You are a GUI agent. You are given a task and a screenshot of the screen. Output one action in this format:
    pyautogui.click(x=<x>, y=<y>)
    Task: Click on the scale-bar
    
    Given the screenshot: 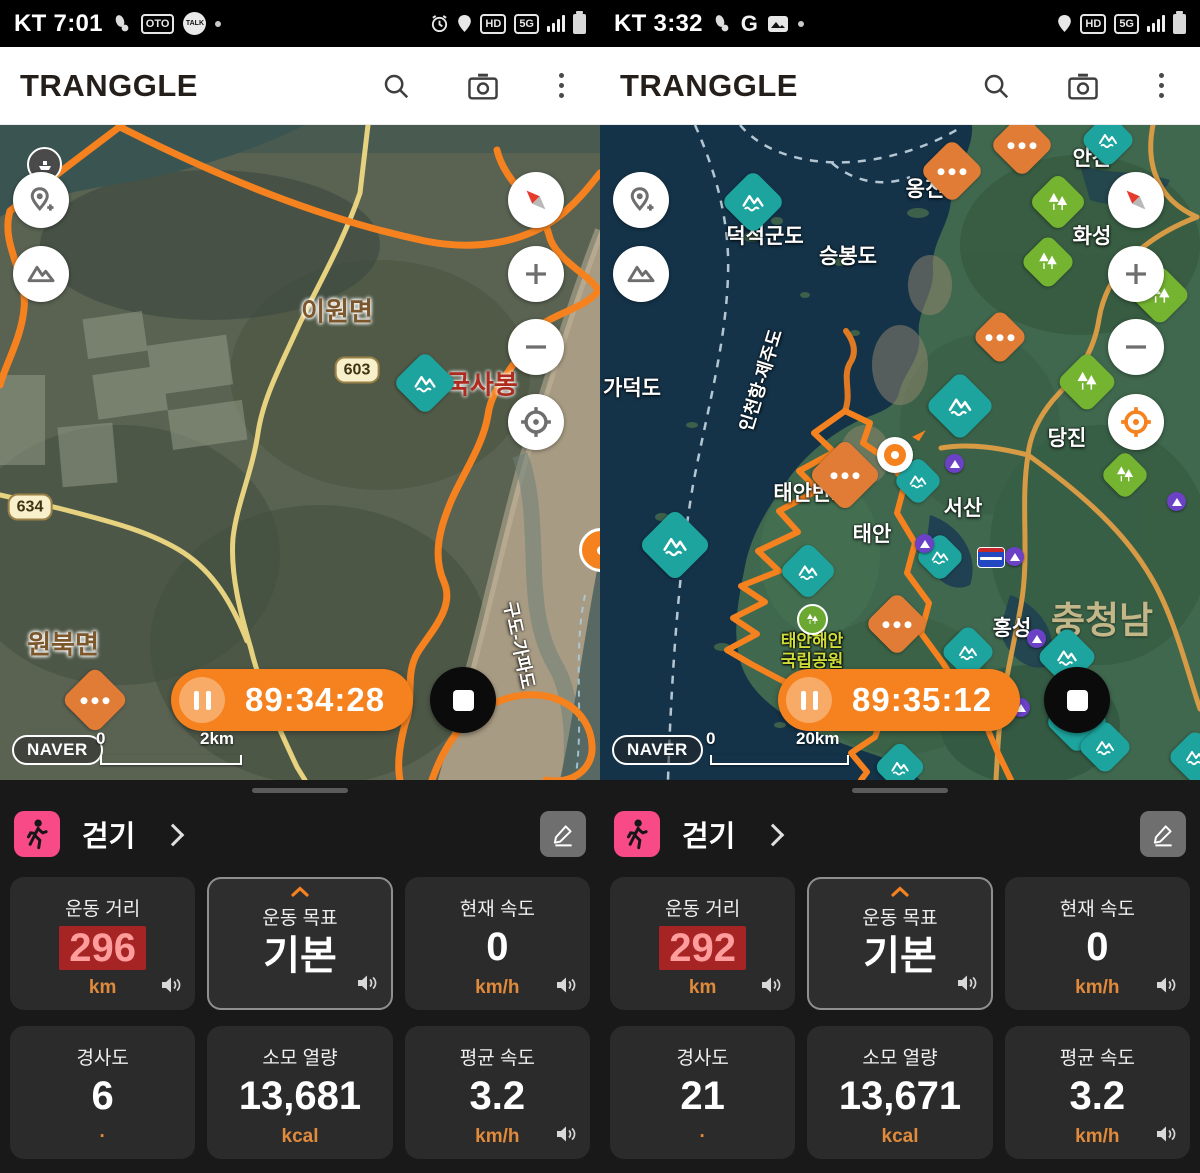 What is the action you would take?
    pyautogui.click(x=171, y=760)
    